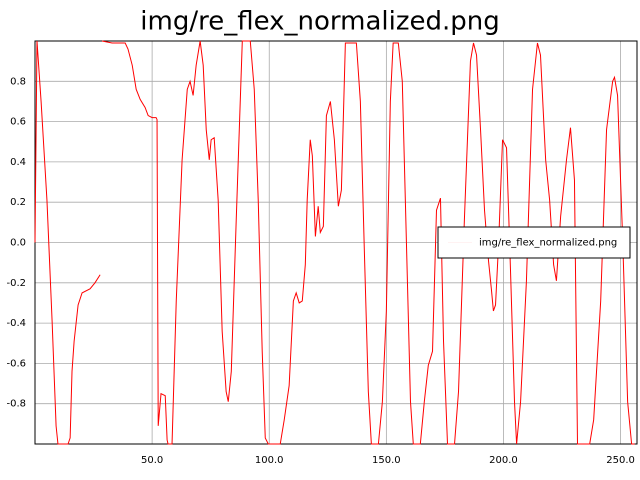 The width and height of the screenshot is (640, 480). What do you see at coordinates (18, 122) in the screenshot?
I see `y-tick-label: 0.6` at bounding box center [18, 122].